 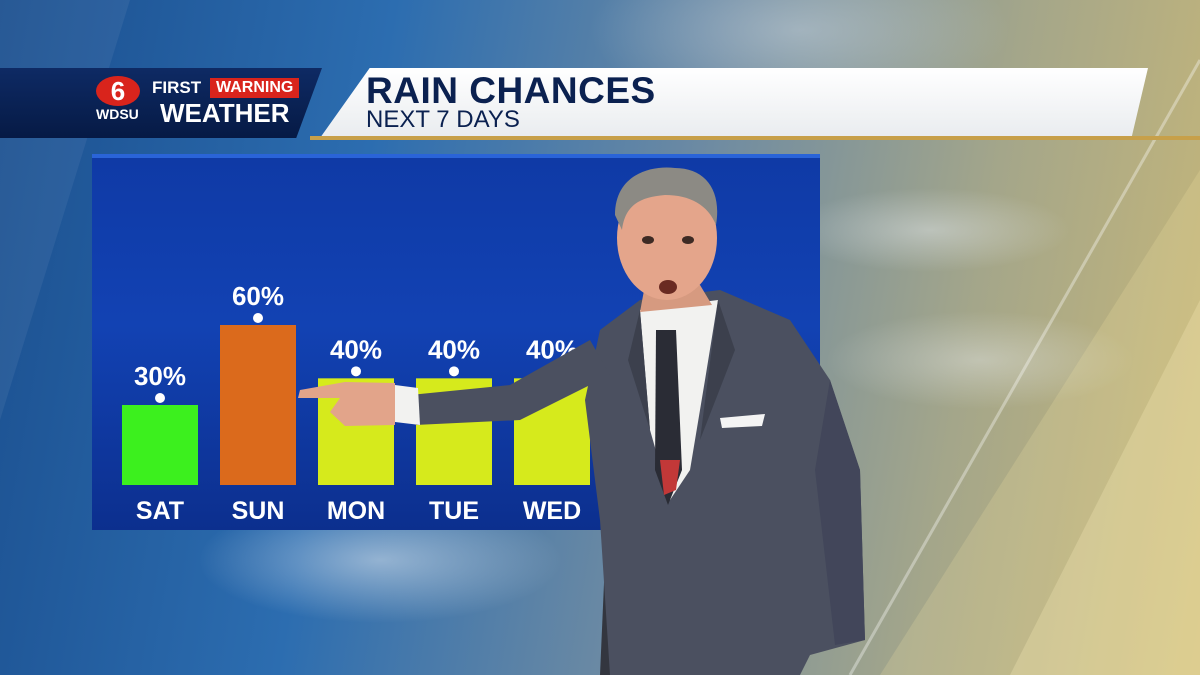 What do you see at coordinates (118, 91) in the screenshot?
I see `station-logo-icon: 6` at bounding box center [118, 91].